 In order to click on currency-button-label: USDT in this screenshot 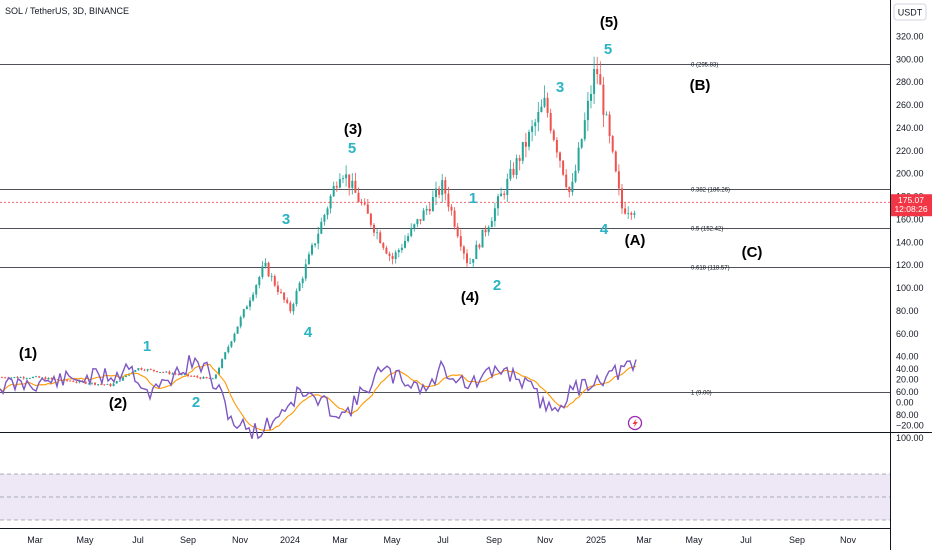, I will do `click(910, 13)`.